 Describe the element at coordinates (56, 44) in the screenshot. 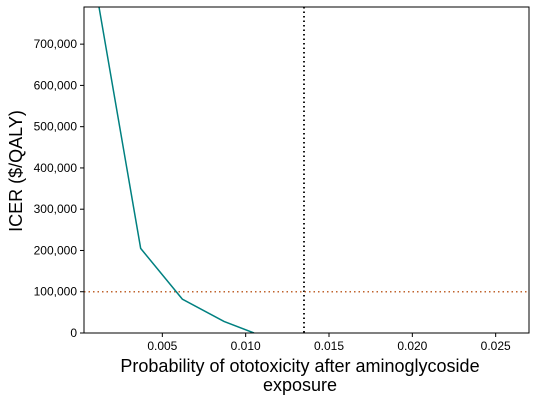

I see `y-tick-label: 700,000` at that location.